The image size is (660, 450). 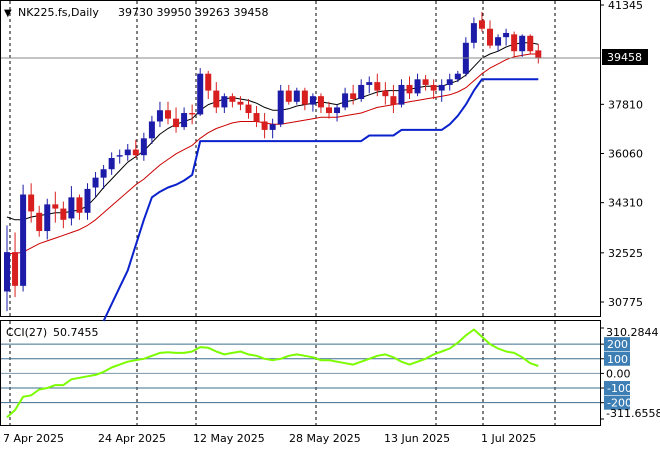 I want to click on cci-level-label: -100, so click(x=619, y=388).